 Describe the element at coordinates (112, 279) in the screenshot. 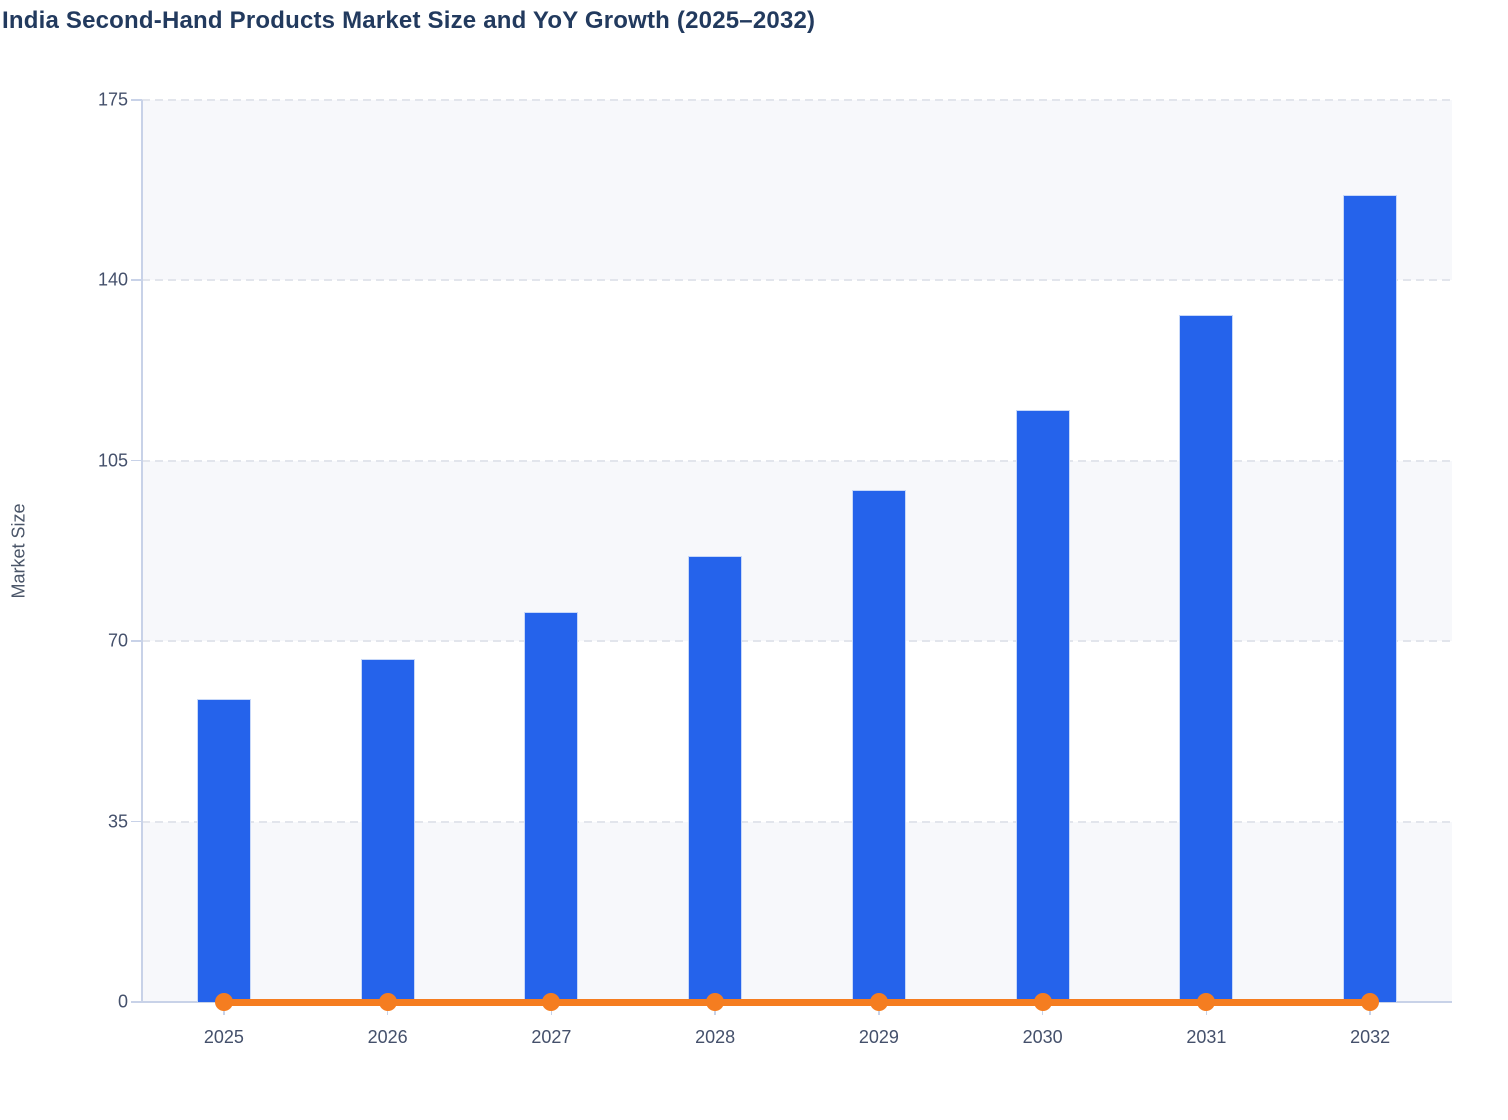

I see `y-tick-label: 140` at that location.